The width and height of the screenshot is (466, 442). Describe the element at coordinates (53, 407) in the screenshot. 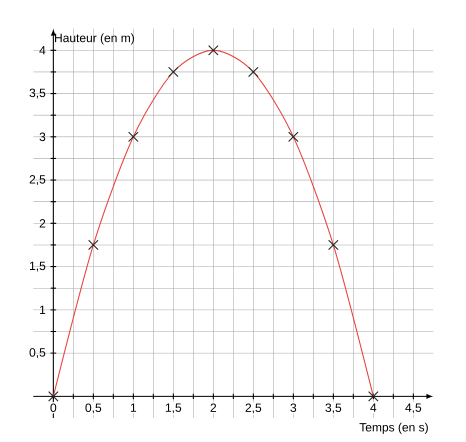

I see `x-tick-label: 0` at that location.